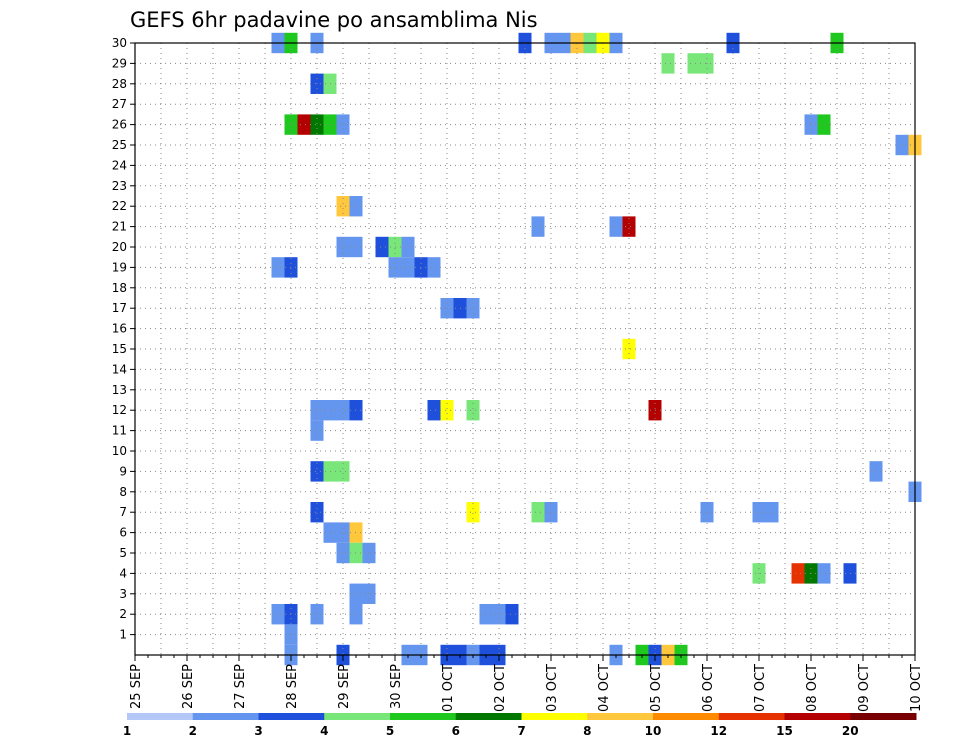 Image resolution: width=960 pixels, height=742 pixels. I want to click on x-tick-label: 04 OCT, so click(604, 688).